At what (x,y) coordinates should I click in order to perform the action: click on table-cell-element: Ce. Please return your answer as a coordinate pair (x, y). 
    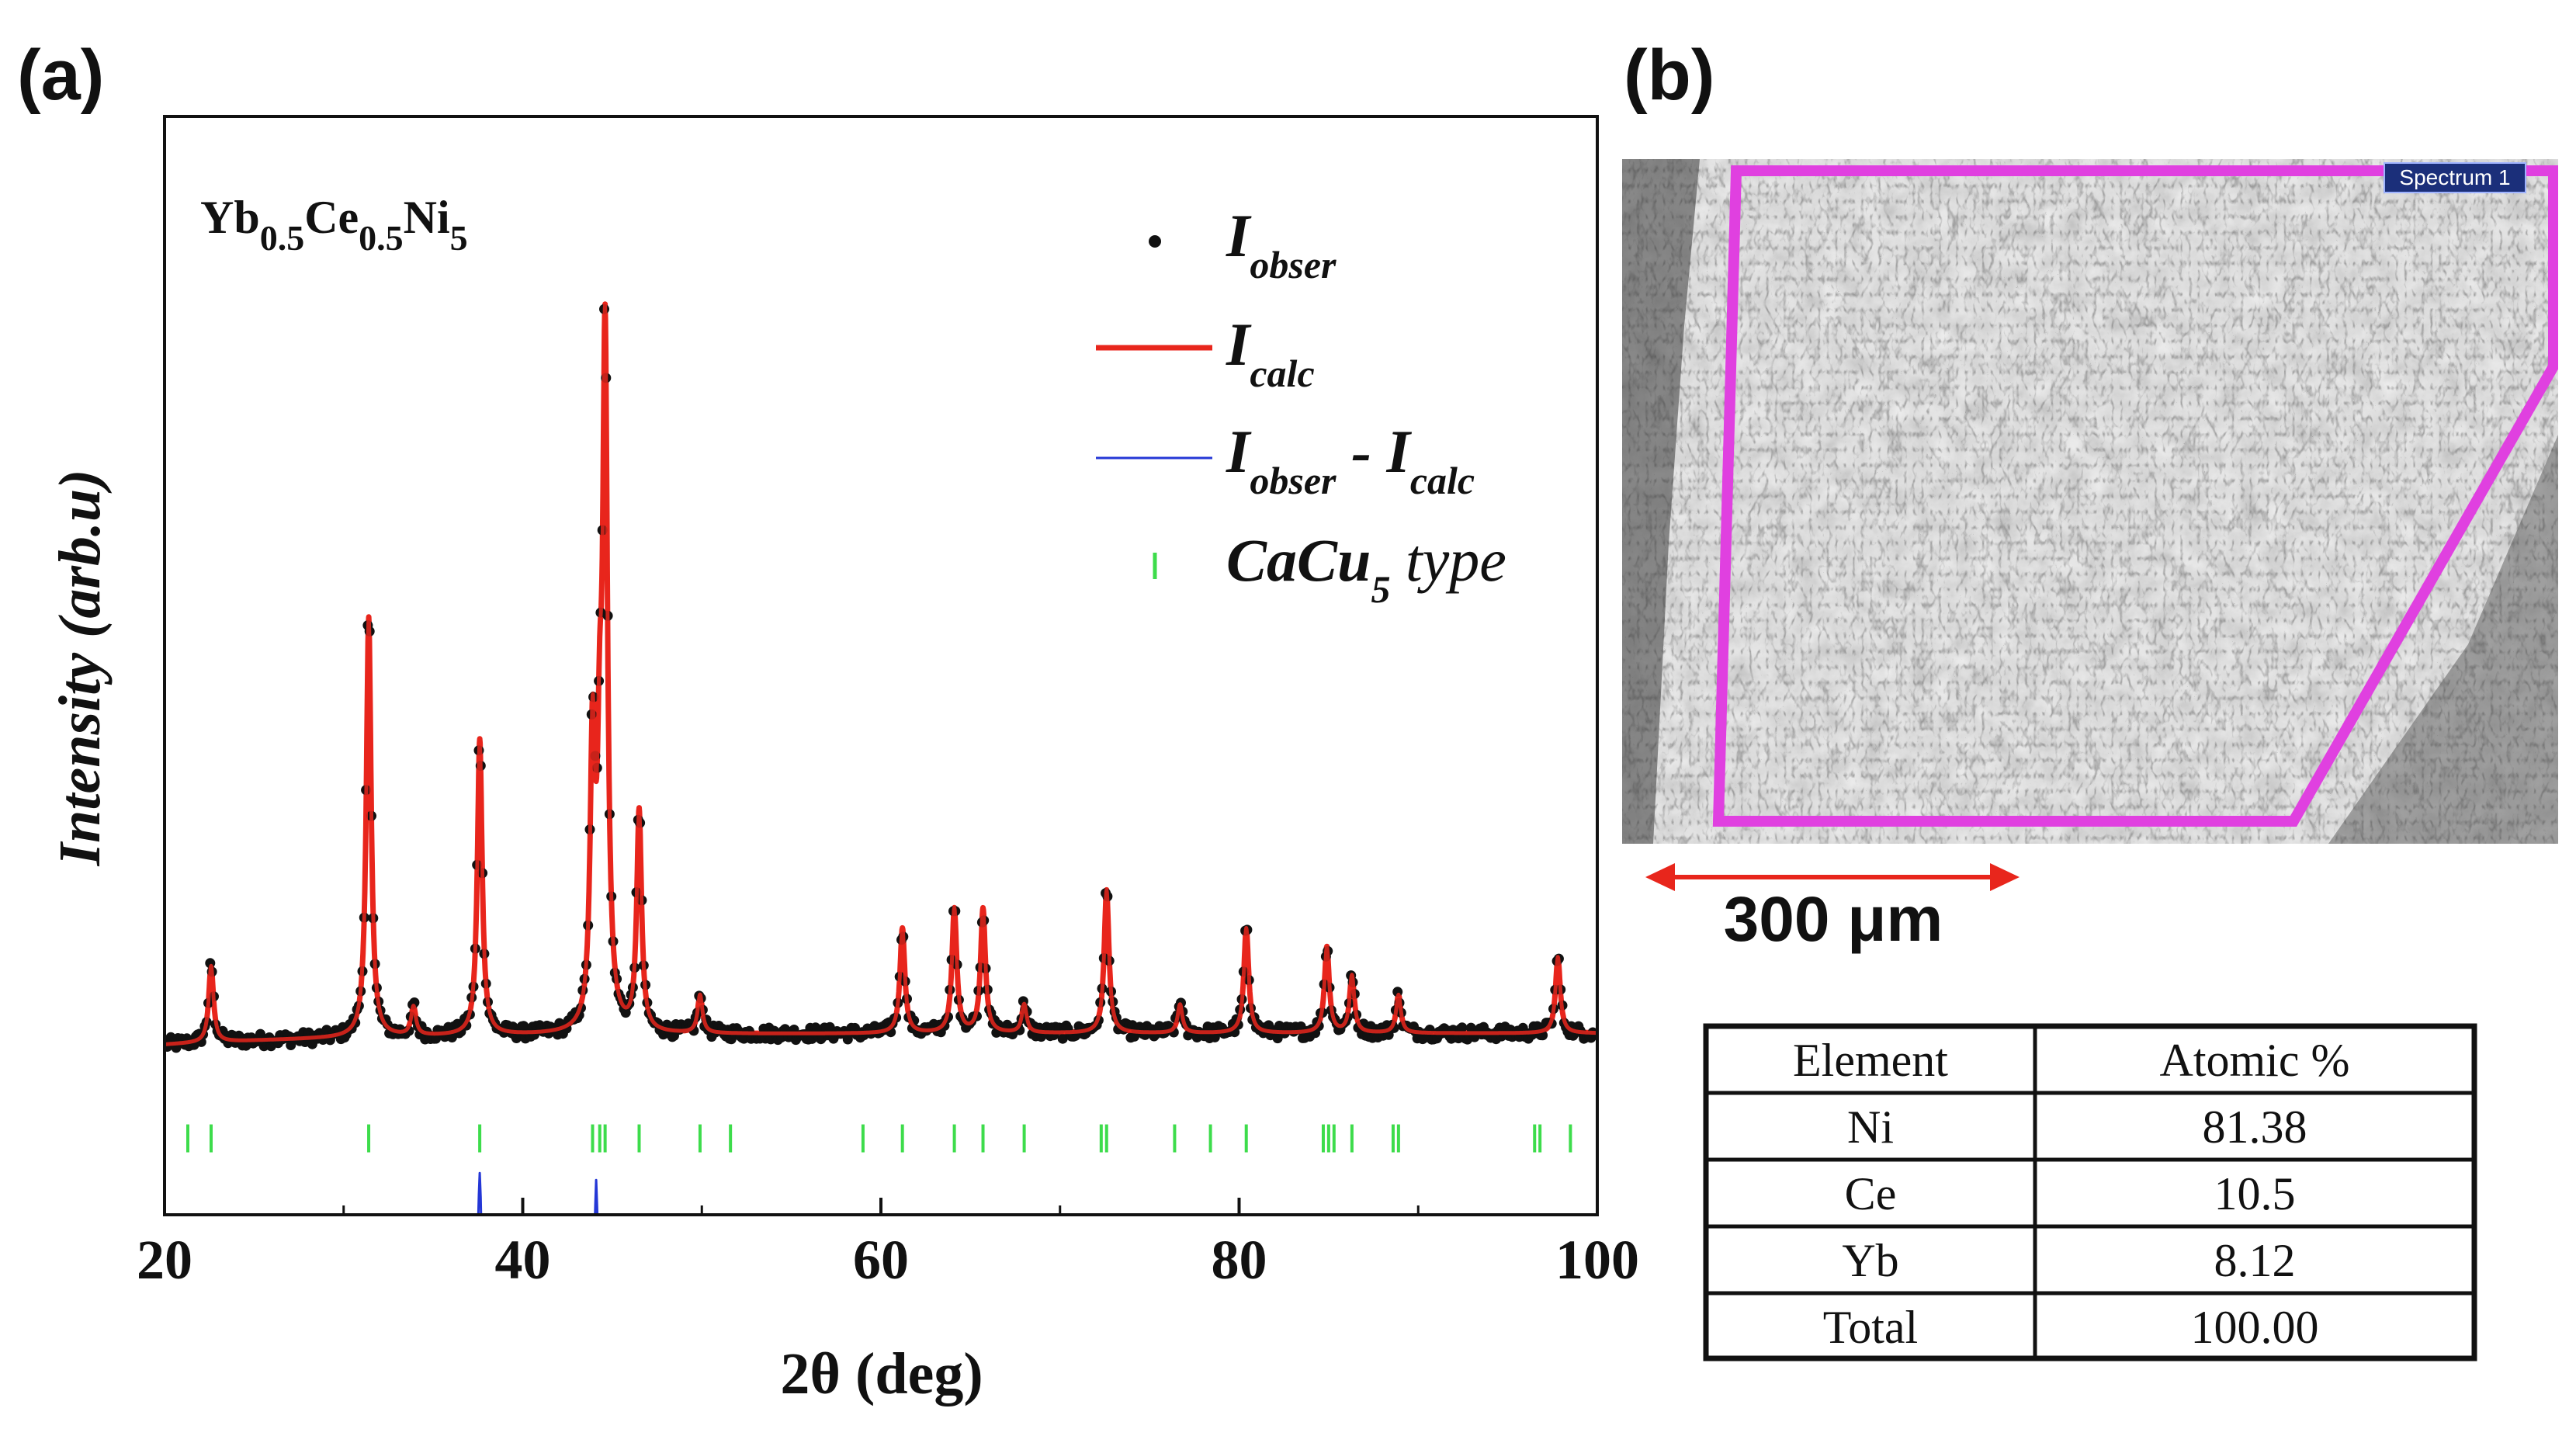
    Looking at the image, I should click on (1871, 1193).